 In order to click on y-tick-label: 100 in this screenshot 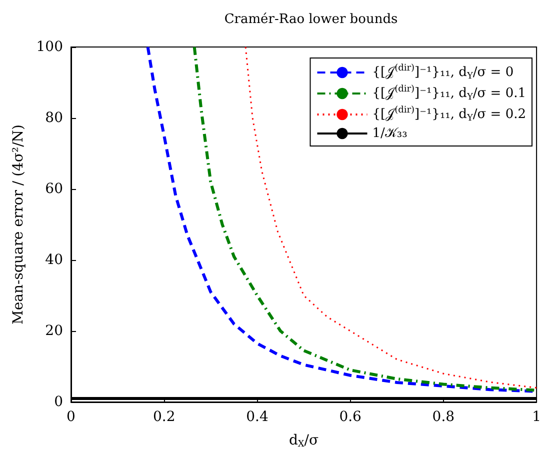, I will do `click(49, 47)`.